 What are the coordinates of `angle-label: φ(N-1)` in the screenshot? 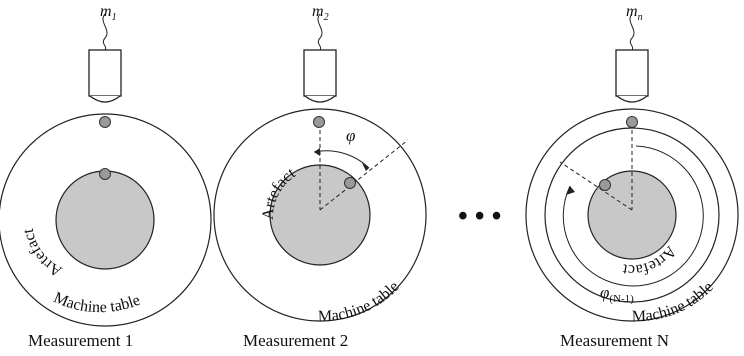 It's located at (617, 294).